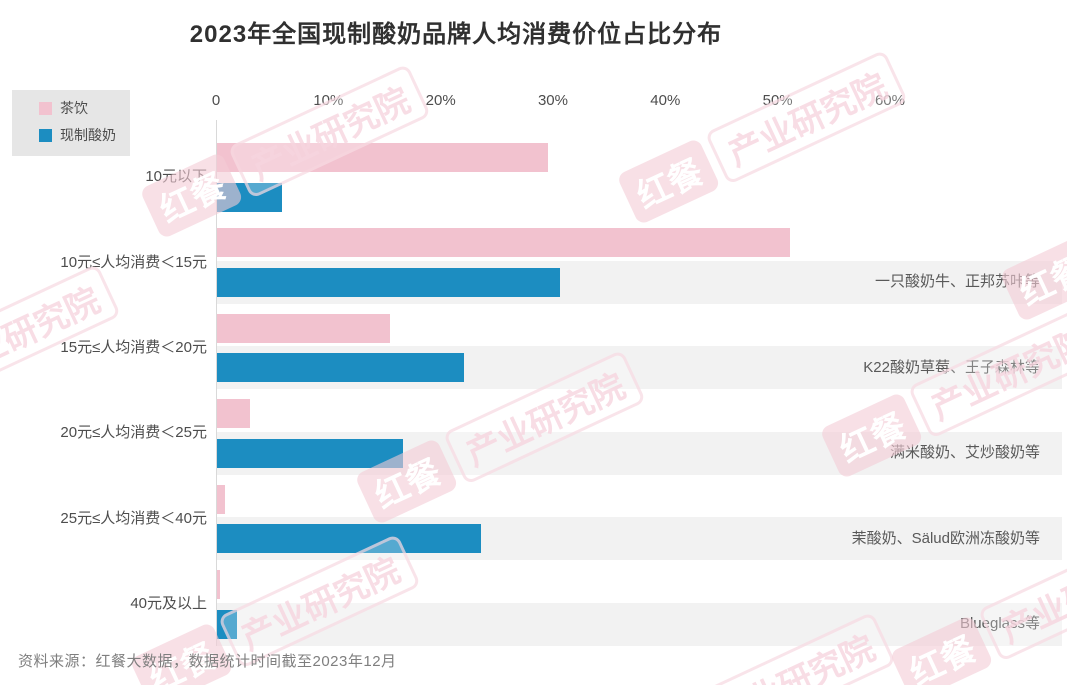 The width and height of the screenshot is (1067, 685). What do you see at coordinates (777, 100) in the screenshot?
I see `x-axis-tick-label: 50%` at bounding box center [777, 100].